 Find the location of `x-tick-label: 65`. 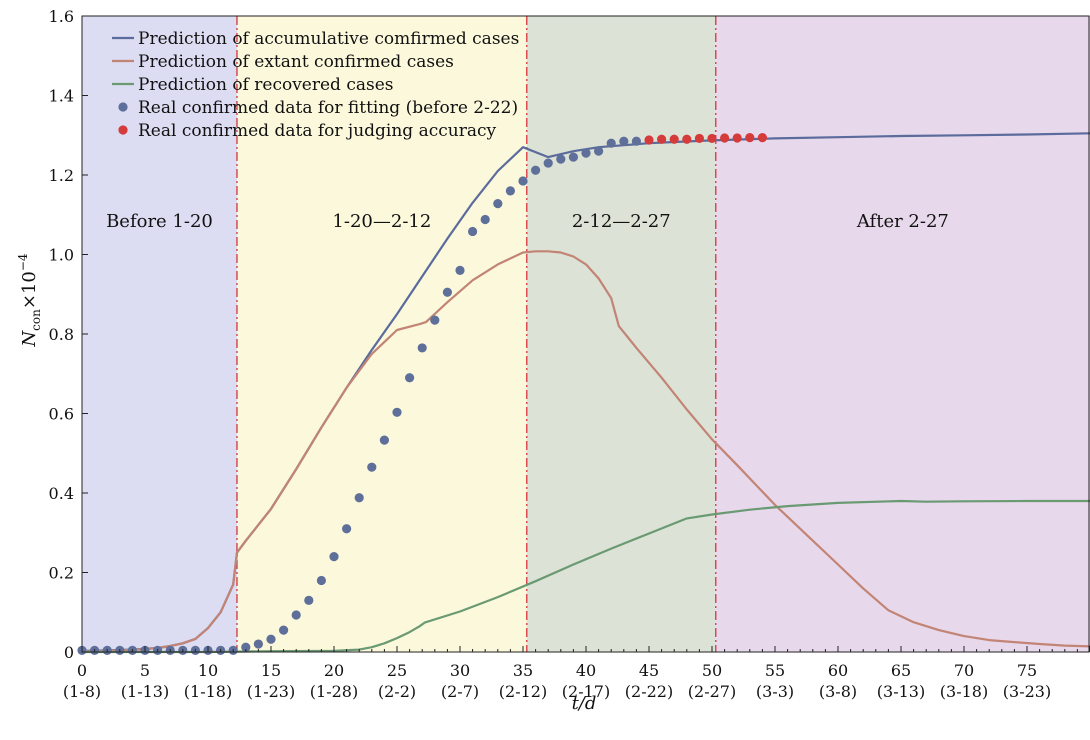

x-tick-label: 65 is located at coordinates (901, 670).